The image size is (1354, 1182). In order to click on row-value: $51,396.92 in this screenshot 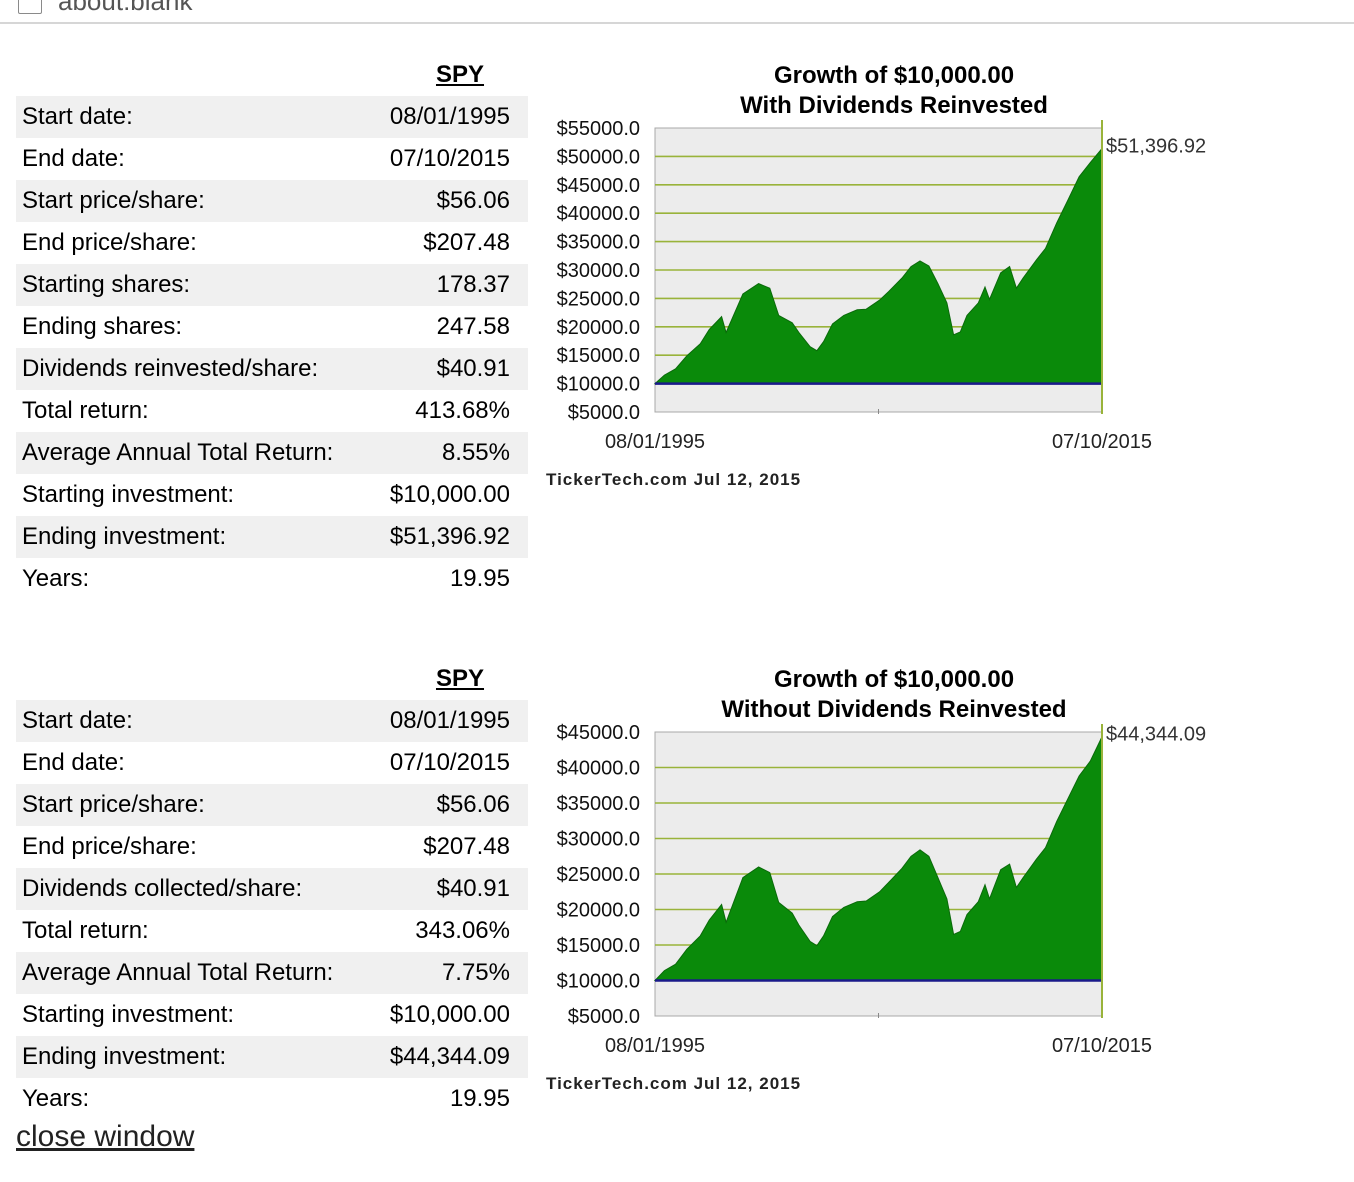, I will do `click(451, 537)`.